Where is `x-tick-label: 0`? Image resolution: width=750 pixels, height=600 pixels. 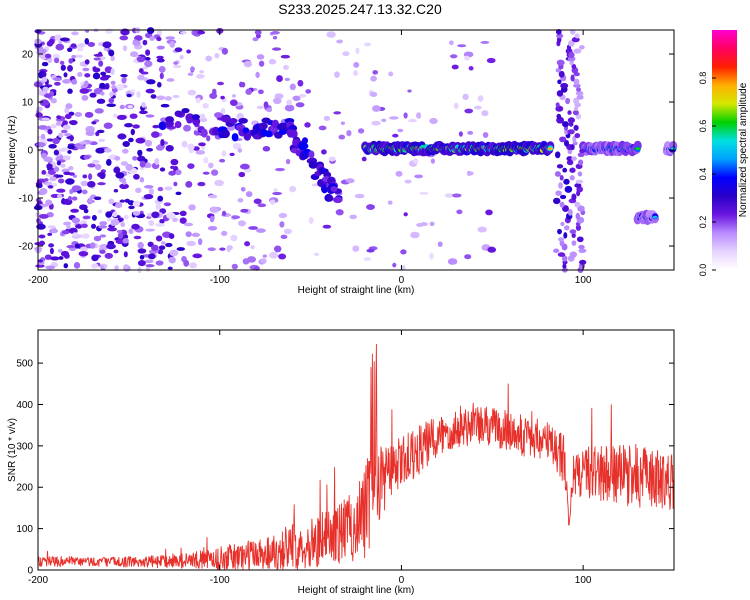 x-tick-label: 0 is located at coordinates (402, 280).